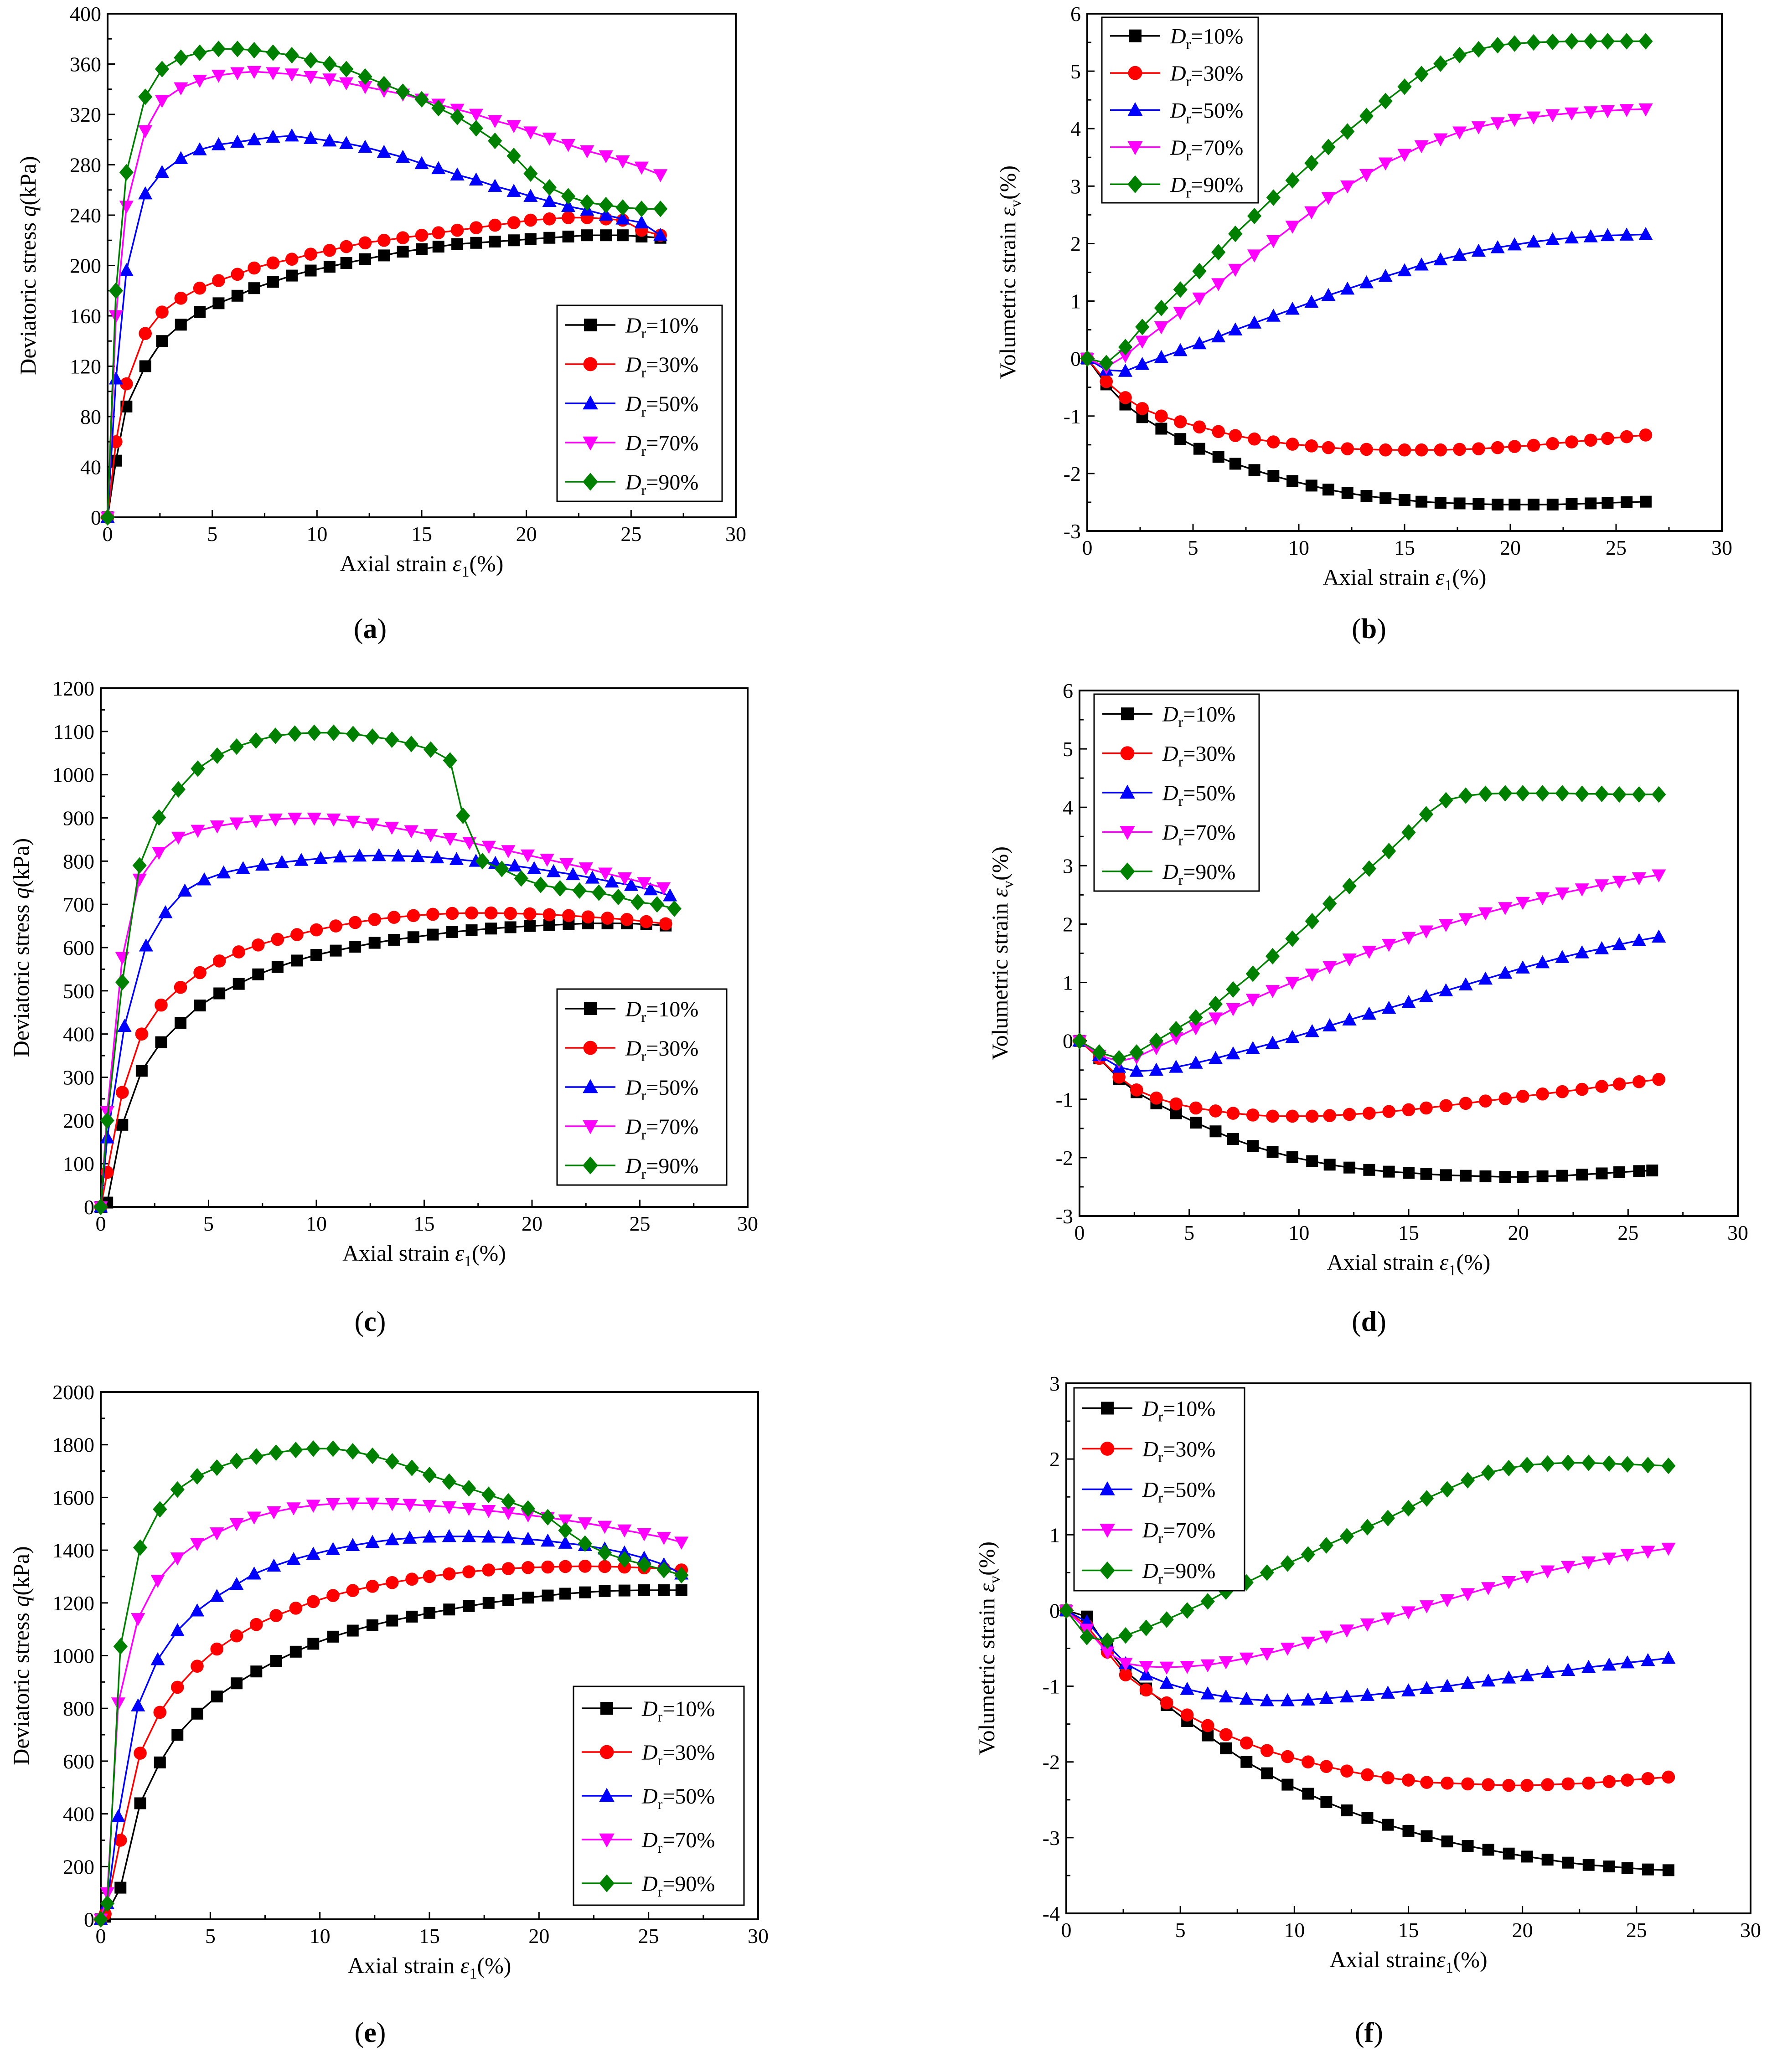  What do you see at coordinates (1408, 1961) in the screenshot?
I see `x-axis-label: Axial strainε1(%)` at bounding box center [1408, 1961].